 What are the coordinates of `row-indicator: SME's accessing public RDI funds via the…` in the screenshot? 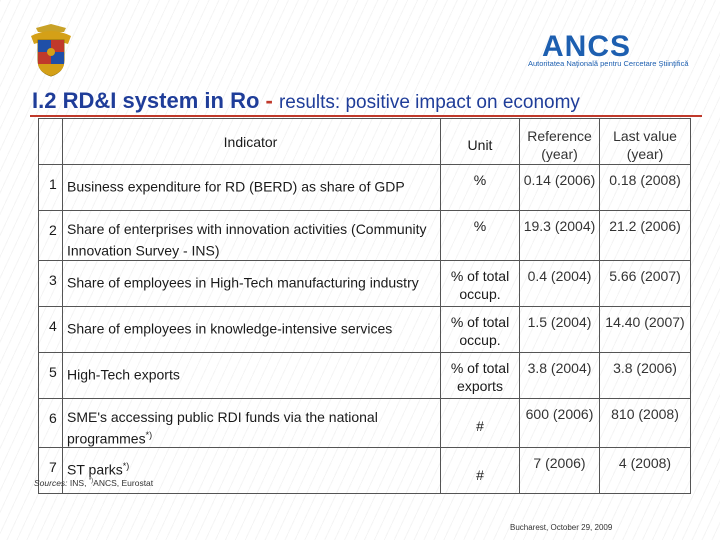 It's located at (251, 423).